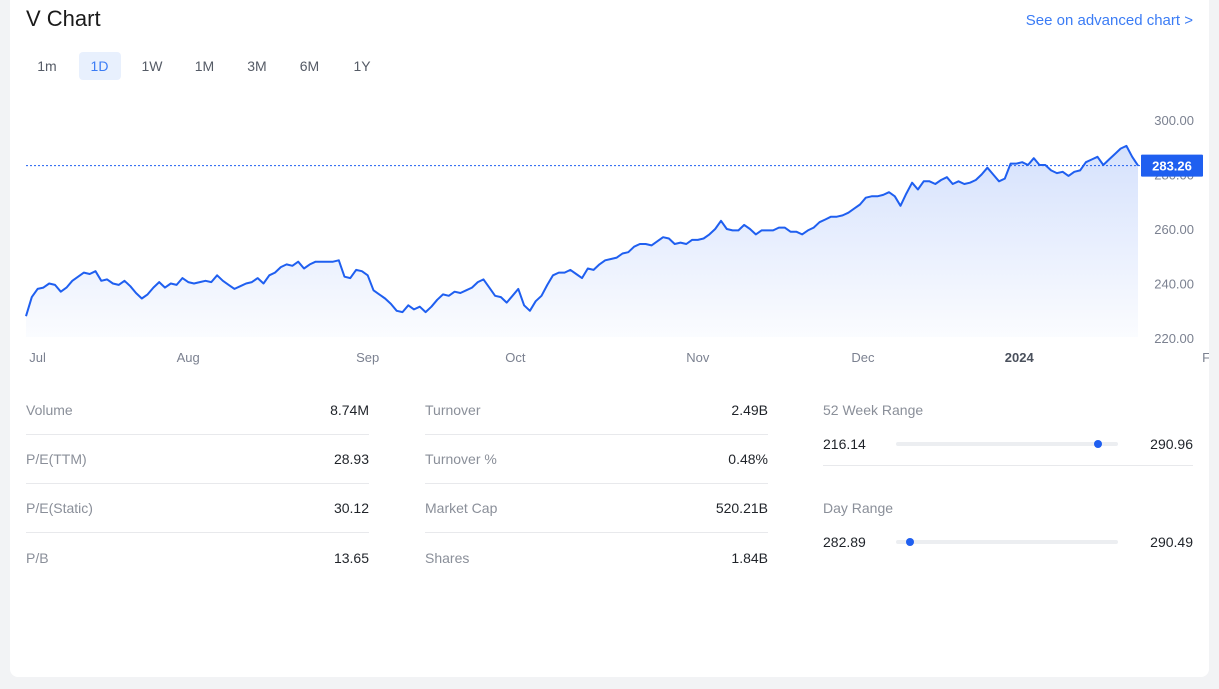 Image resolution: width=1219 pixels, height=689 pixels. Describe the element at coordinates (741, 508) in the screenshot. I see `stat-value: 520.21B` at that location.